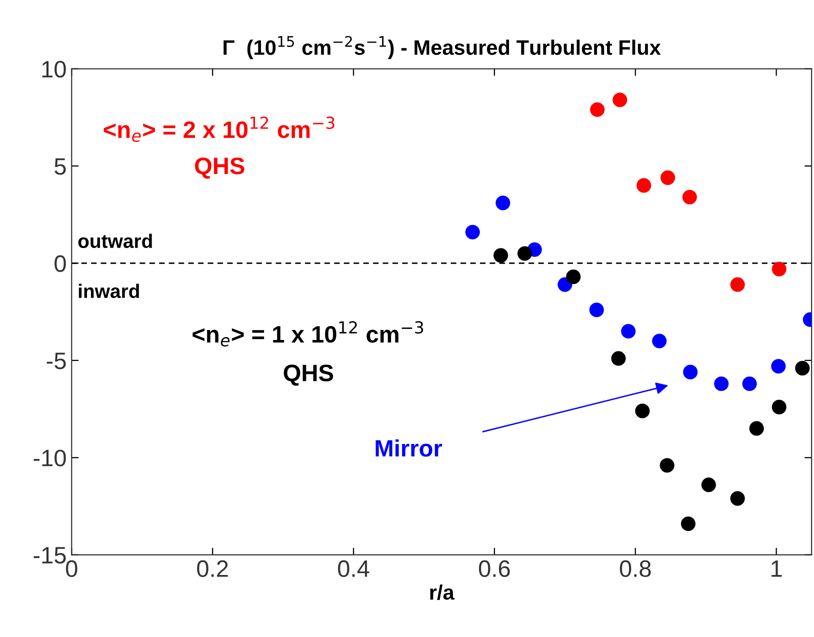 This screenshot has width=814, height=637. Describe the element at coordinates (442, 48) in the screenshot. I see `chart-title: Γ (10$^{15}$ cm$^{−2}$s$^{−1}$) - Measured Turbulent Flux` at that location.